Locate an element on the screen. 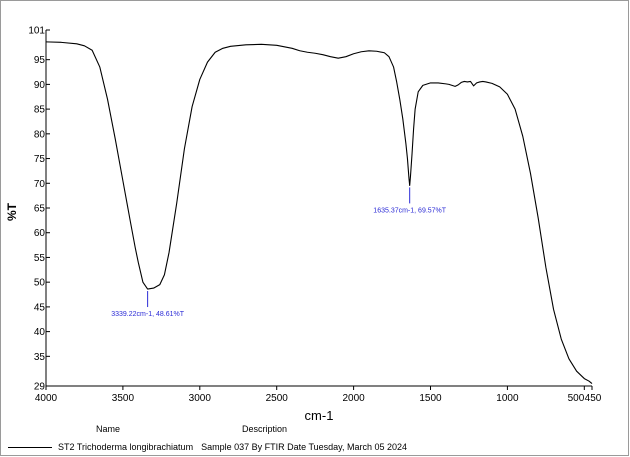 The width and height of the screenshot is (630, 457). y-axis-label: %T is located at coordinates (12, 211).